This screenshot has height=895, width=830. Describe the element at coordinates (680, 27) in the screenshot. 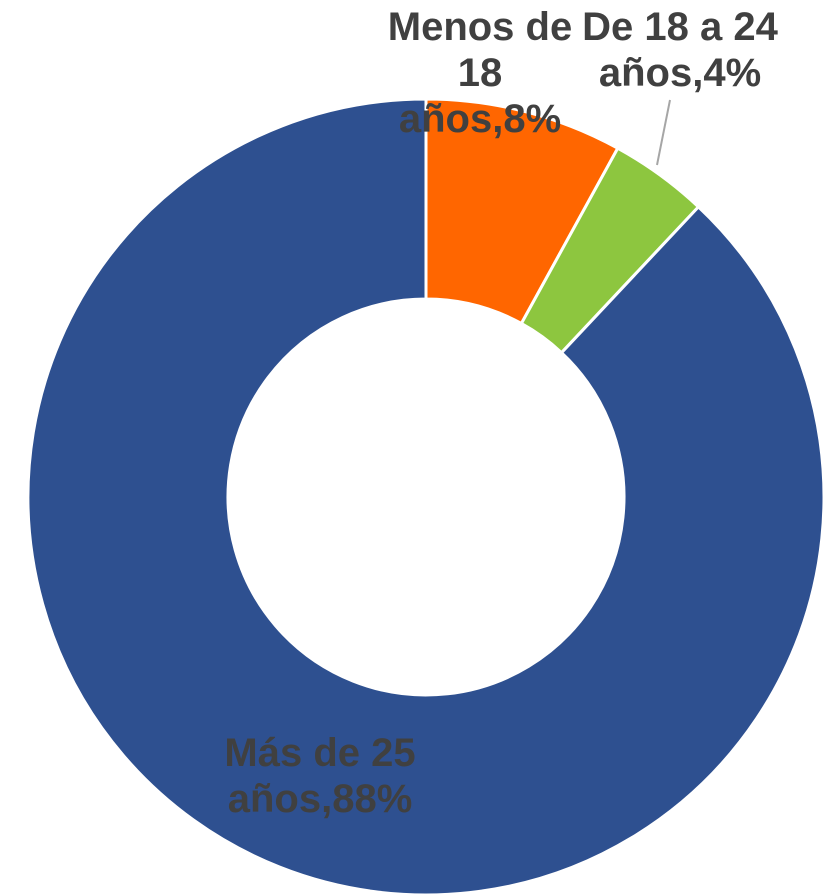

I see `data-label-1-line-0: De 18 a 24` at that location.